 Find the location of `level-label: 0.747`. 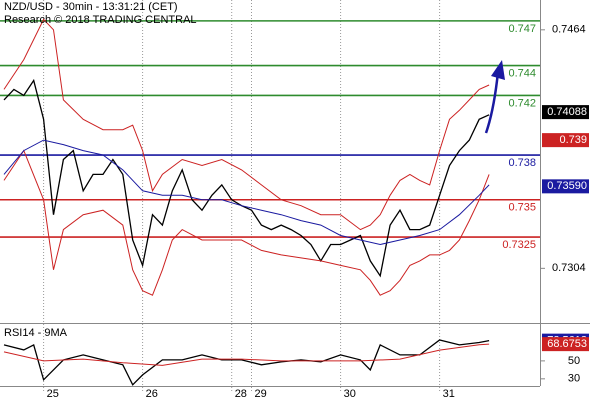

level-label: 0.747 is located at coordinates (522, 29).